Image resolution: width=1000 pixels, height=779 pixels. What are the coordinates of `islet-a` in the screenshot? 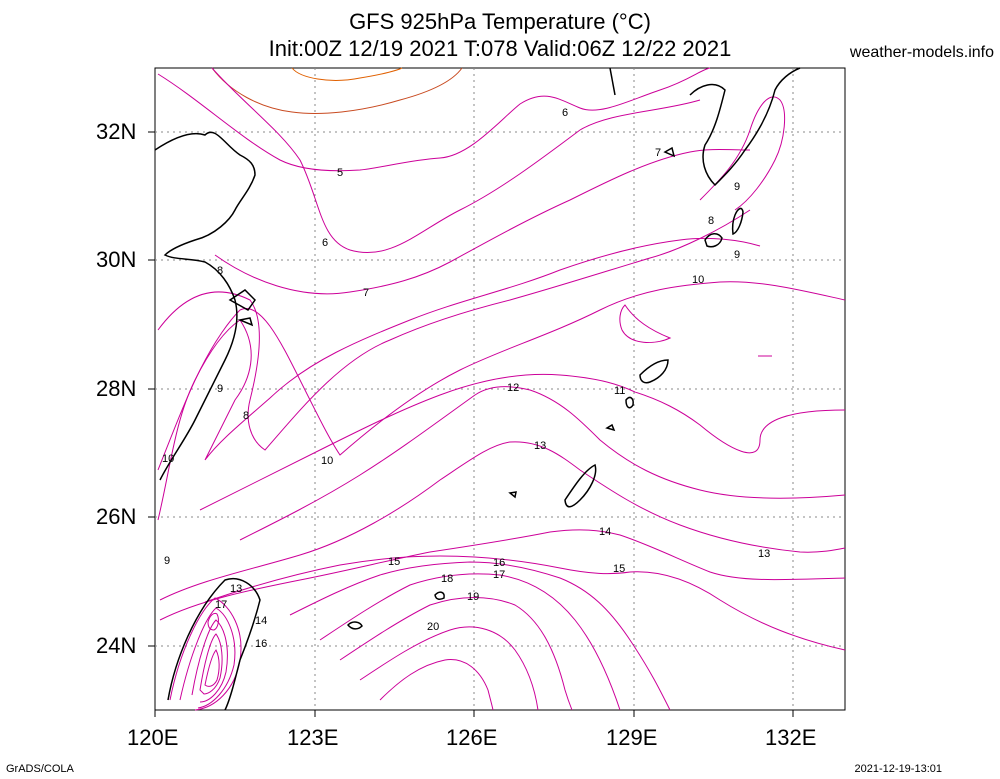 It's located at (629, 402).